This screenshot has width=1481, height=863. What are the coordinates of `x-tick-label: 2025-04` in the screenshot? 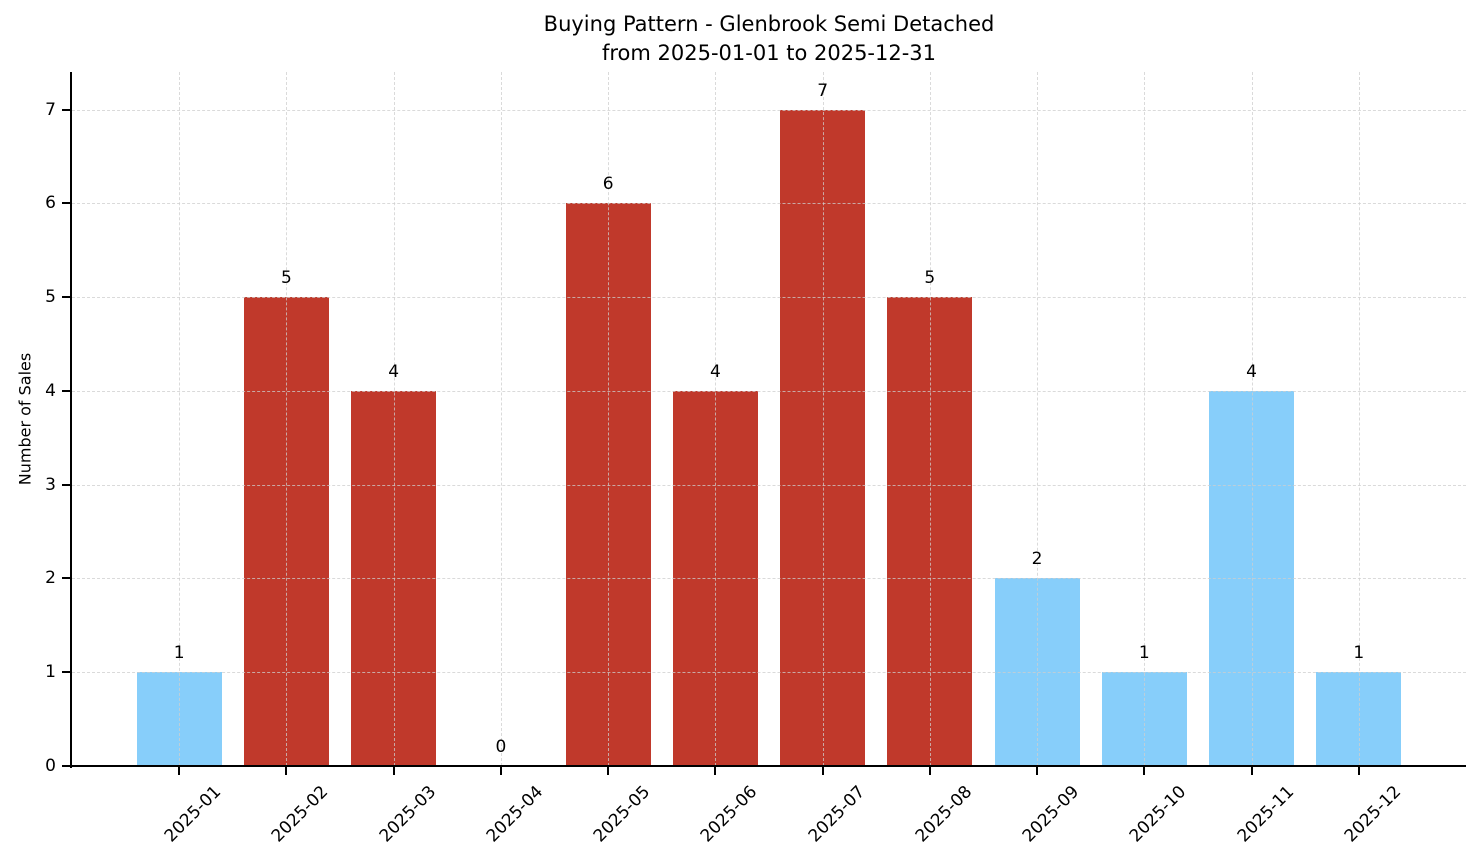 It's located at (515, 814).